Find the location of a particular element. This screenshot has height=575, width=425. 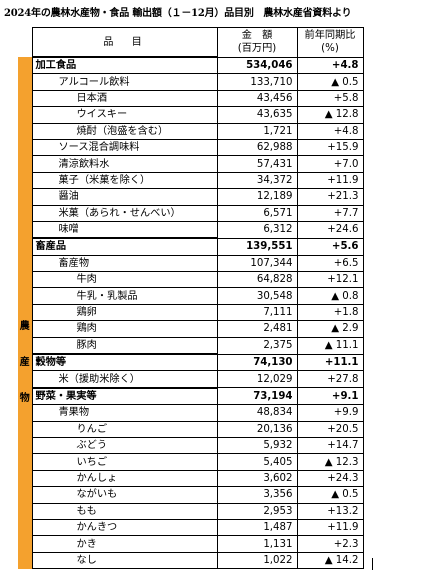

table-row: かき 1,131 +2.3 is located at coordinates (191, 544).